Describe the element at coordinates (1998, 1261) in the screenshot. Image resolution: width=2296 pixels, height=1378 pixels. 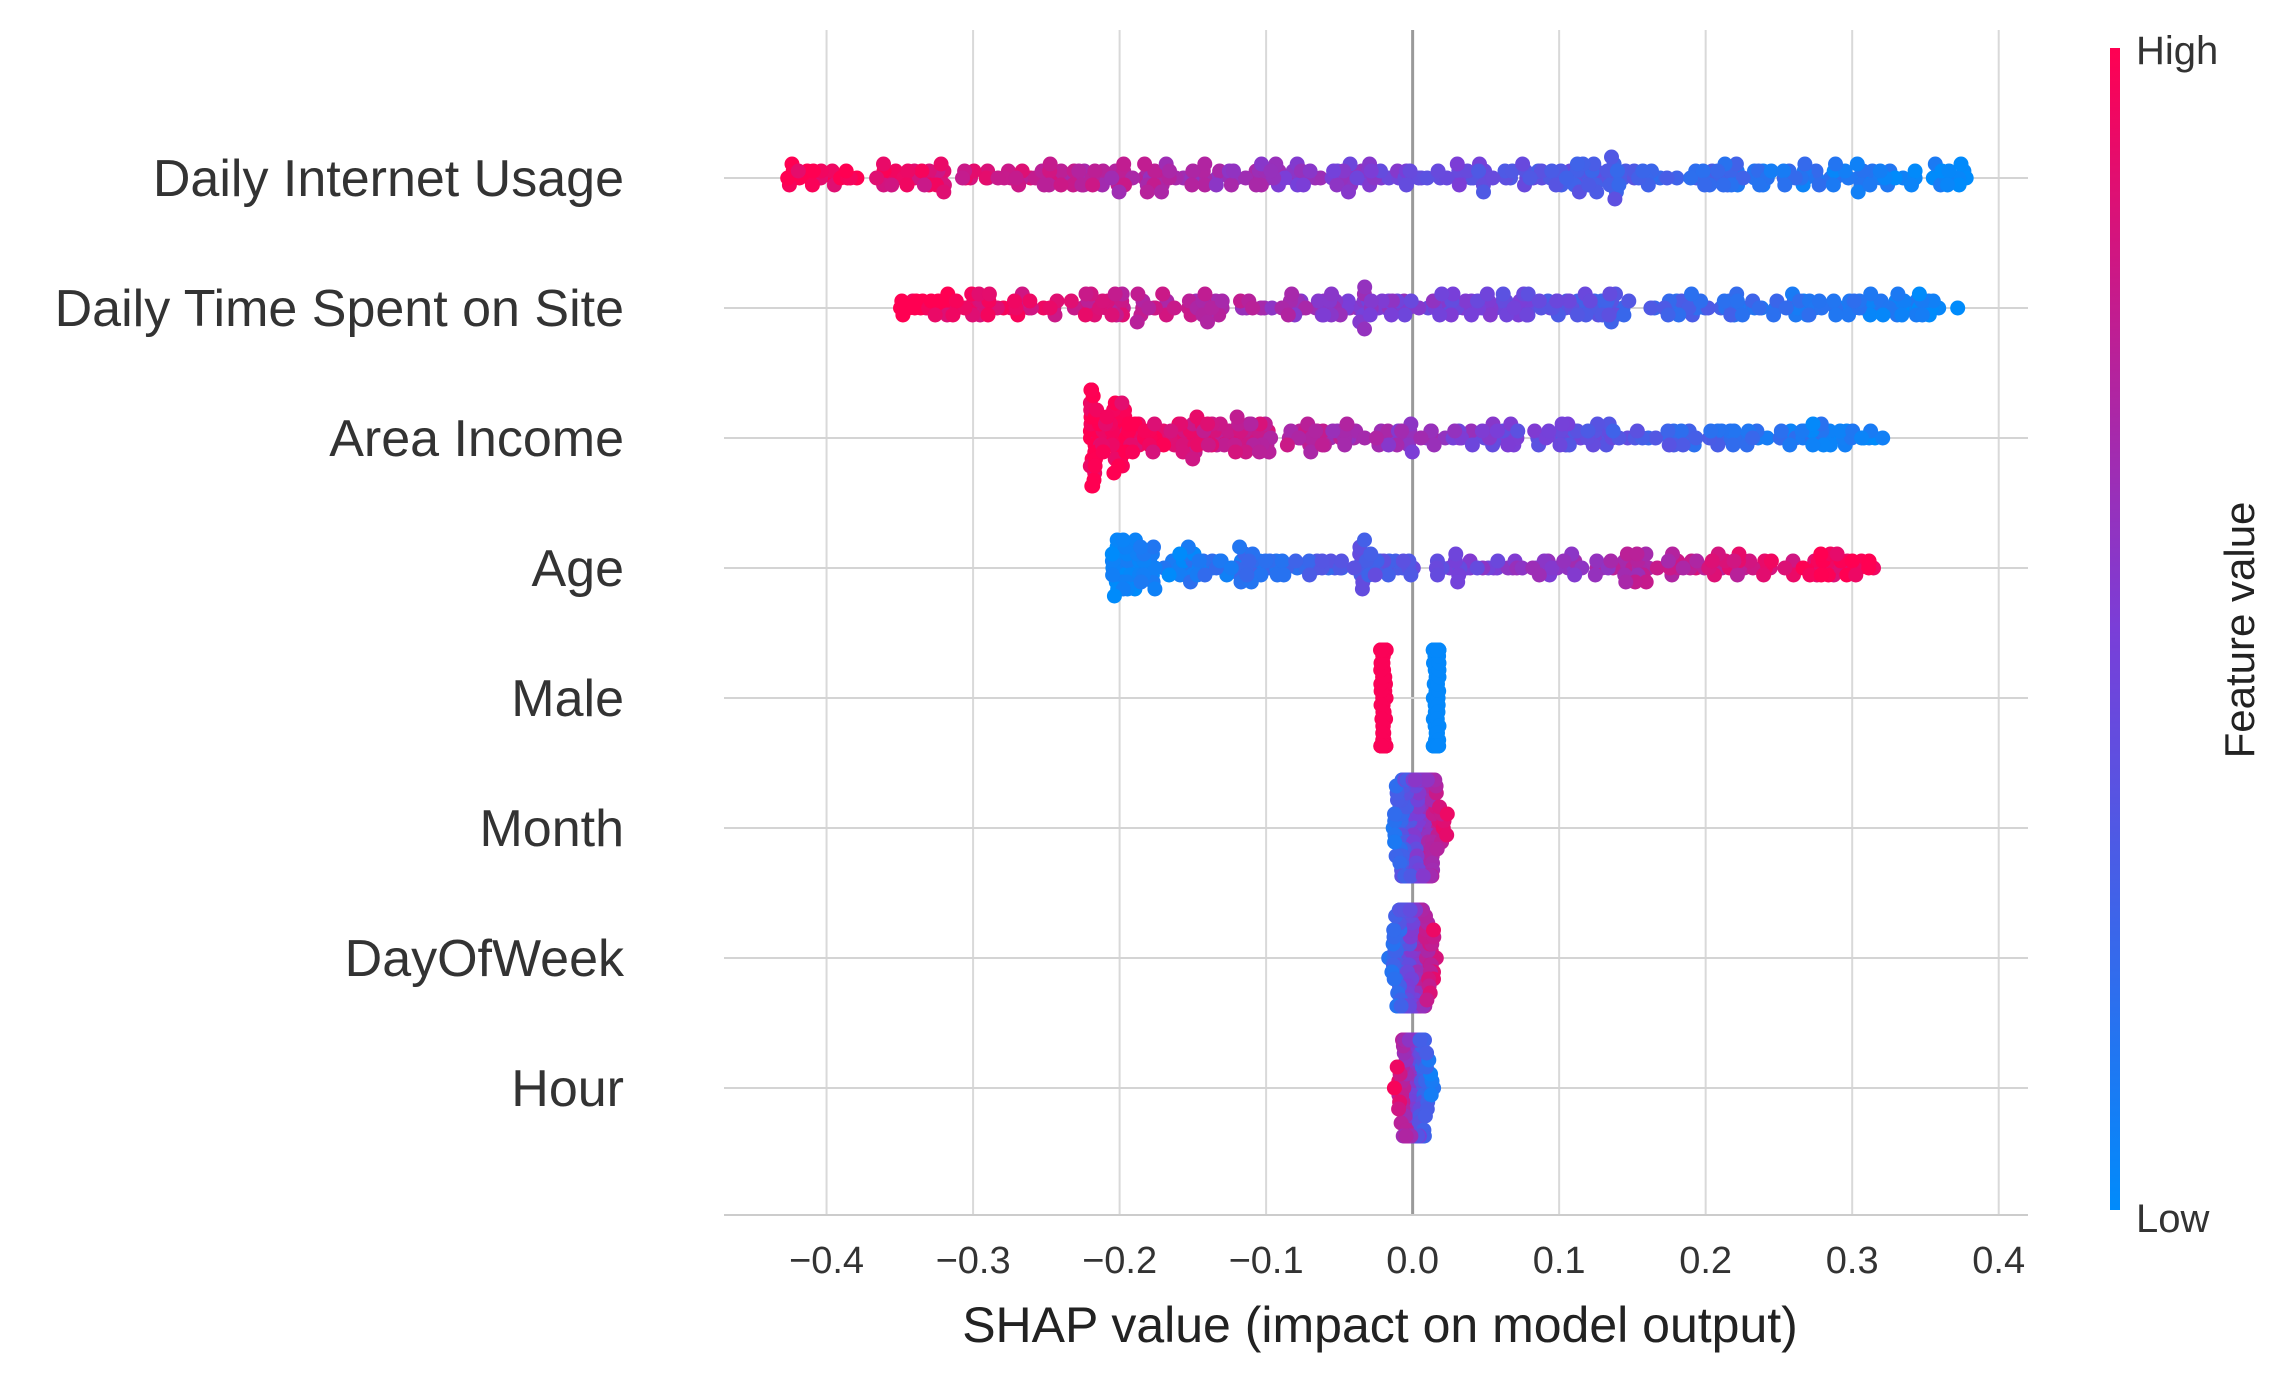
I see `x-tick-label: 0.4` at that location.